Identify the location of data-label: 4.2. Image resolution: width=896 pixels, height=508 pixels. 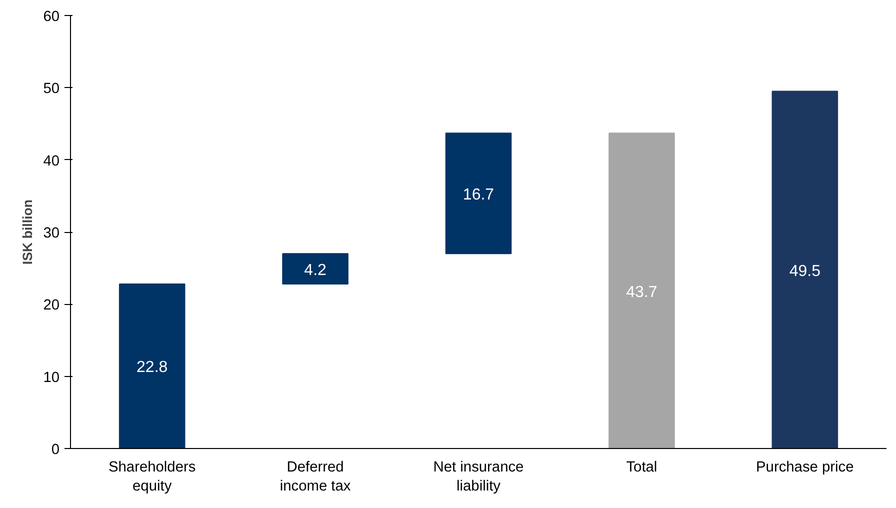
(315, 270).